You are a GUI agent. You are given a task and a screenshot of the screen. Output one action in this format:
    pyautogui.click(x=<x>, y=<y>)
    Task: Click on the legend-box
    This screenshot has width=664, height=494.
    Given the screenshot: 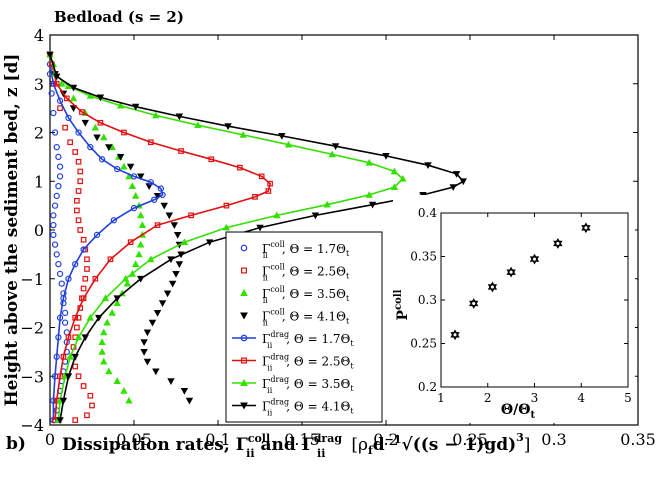 What is the action you would take?
    pyautogui.click(x=304, y=327)
    